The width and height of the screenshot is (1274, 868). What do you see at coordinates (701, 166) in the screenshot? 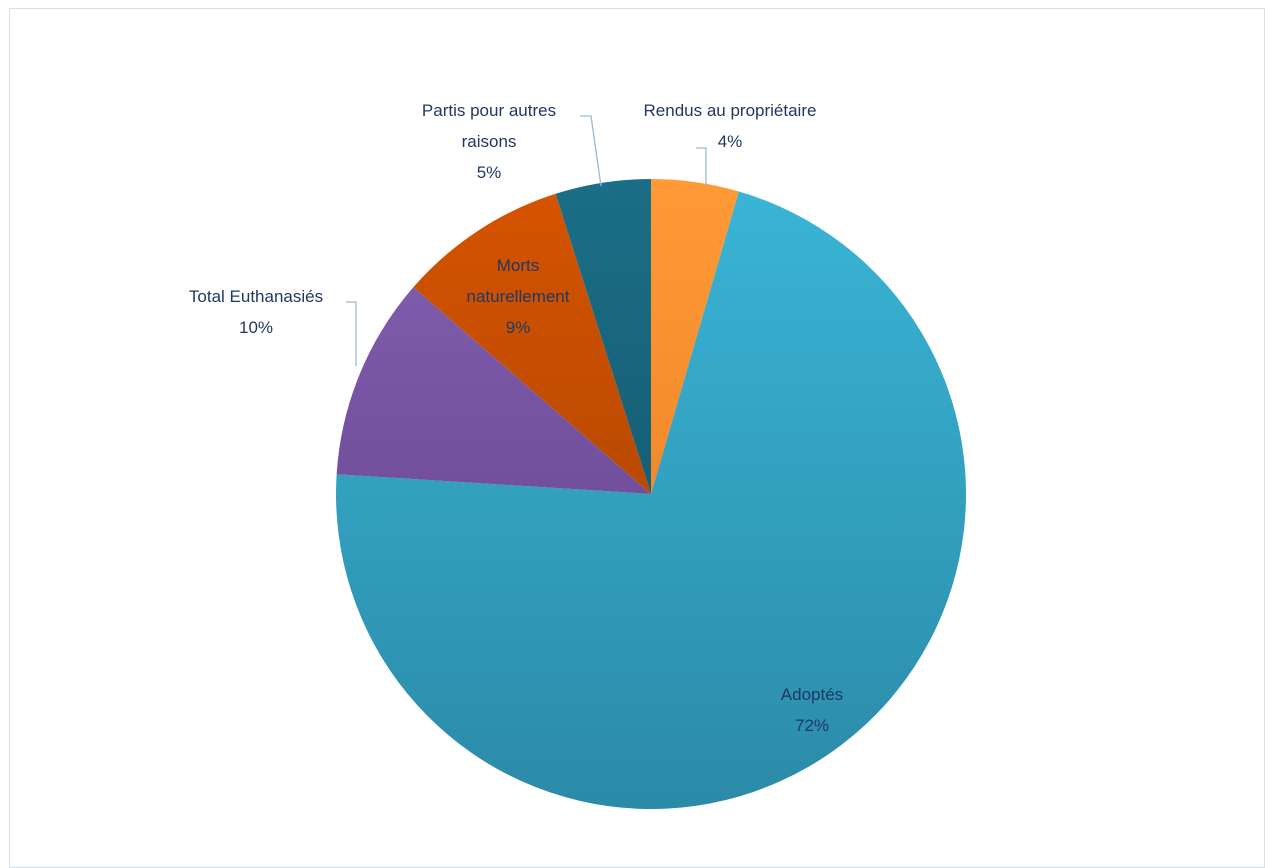
I see `leader-line-rendus-au-proprietaire` at bounding box center [701, 166].